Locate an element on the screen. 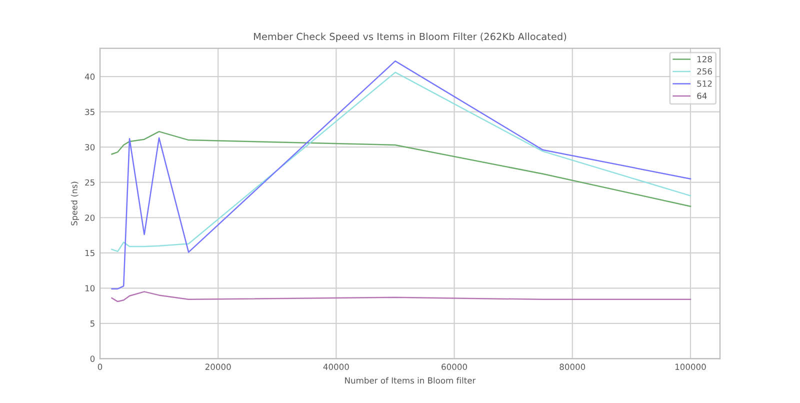  legend-label: 256 is located at coordinates (704, 71).